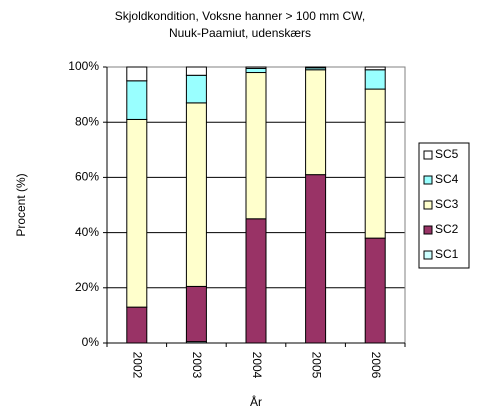  Describe the element at coordinates (447, 154) in the screenshot. I see `legend-label: SC5` at that location.